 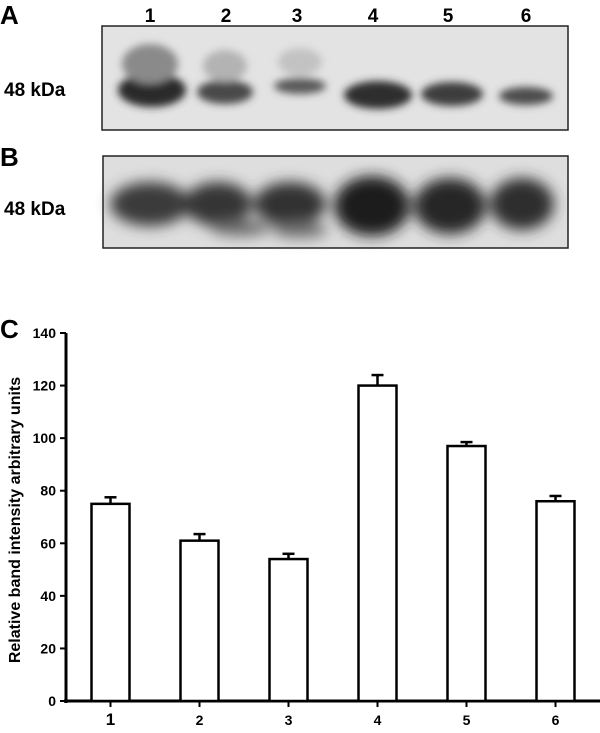 I want to click on x-tick-label-6: 6, so click(x=556, y=720).